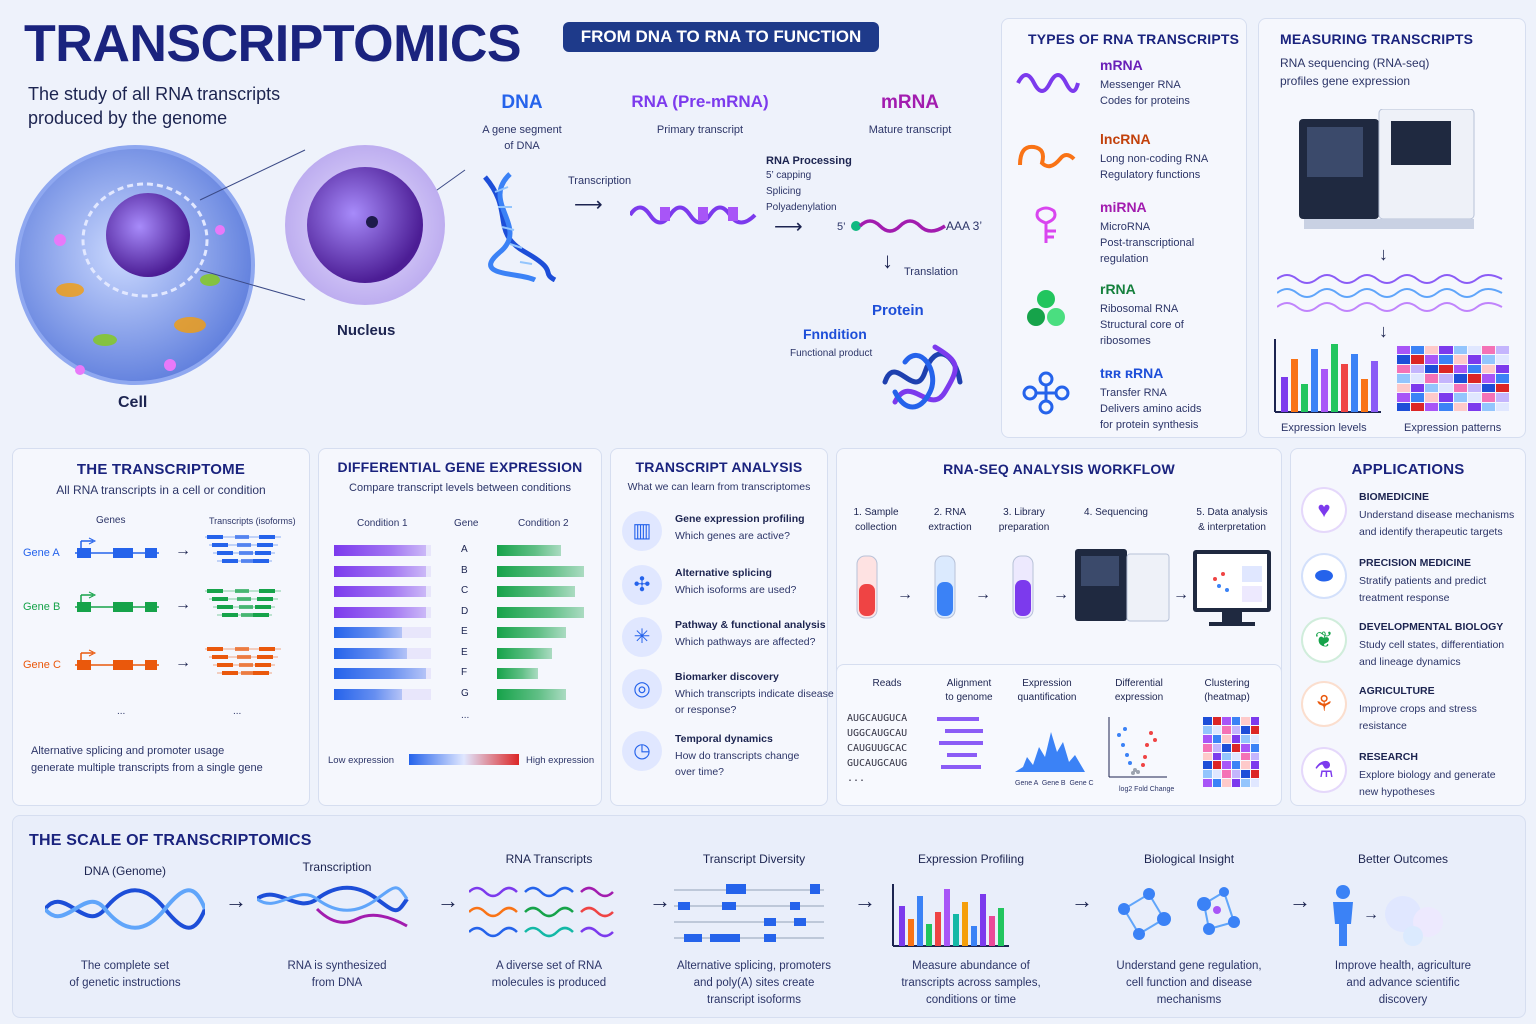 The height and width of the screenshot is (1024, 1536). I want to click on analysis-item-line-1: Which isoforms are used?, so click(736, 590).